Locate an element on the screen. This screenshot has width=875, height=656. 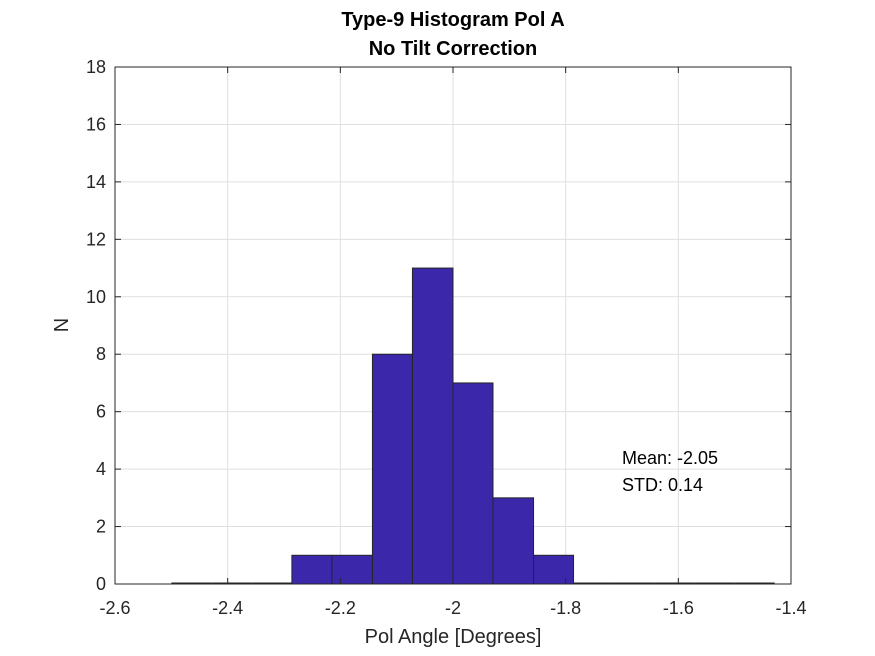
x-tick-label: -1.6 is located at coordinates (678, 608).